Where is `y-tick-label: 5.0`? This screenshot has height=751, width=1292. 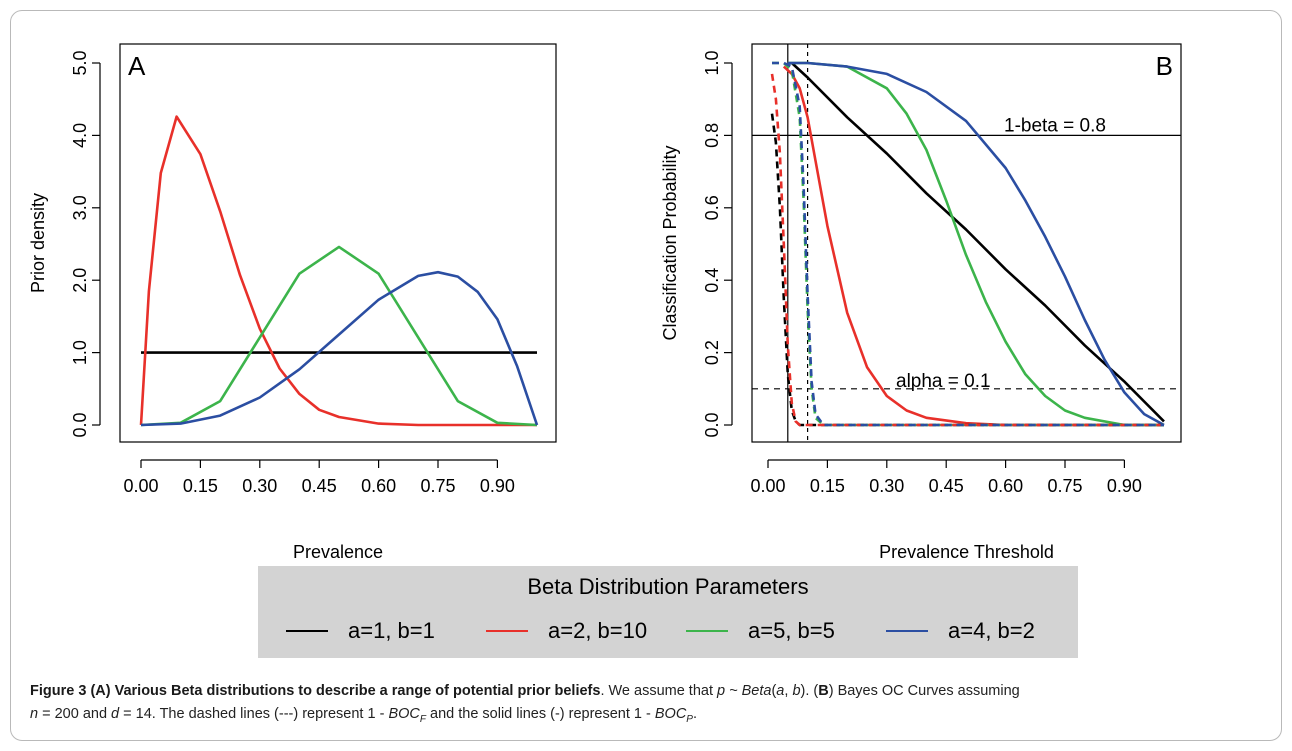 y-tick-label: 5.0 is located at coordinates (80, 62).